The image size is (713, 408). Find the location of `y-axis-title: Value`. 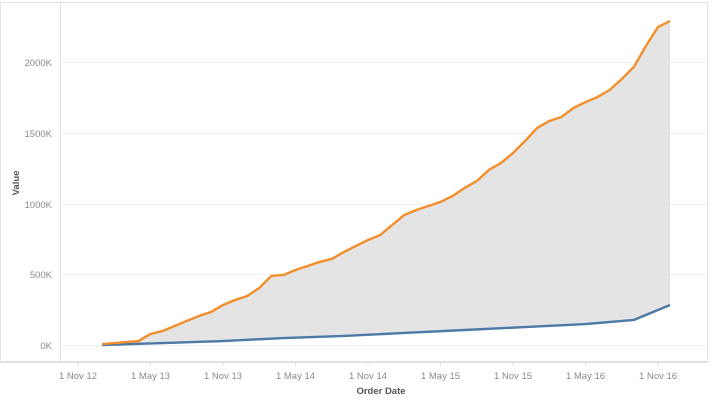

y-axis-title: Value is located at coordinates (16, 183).